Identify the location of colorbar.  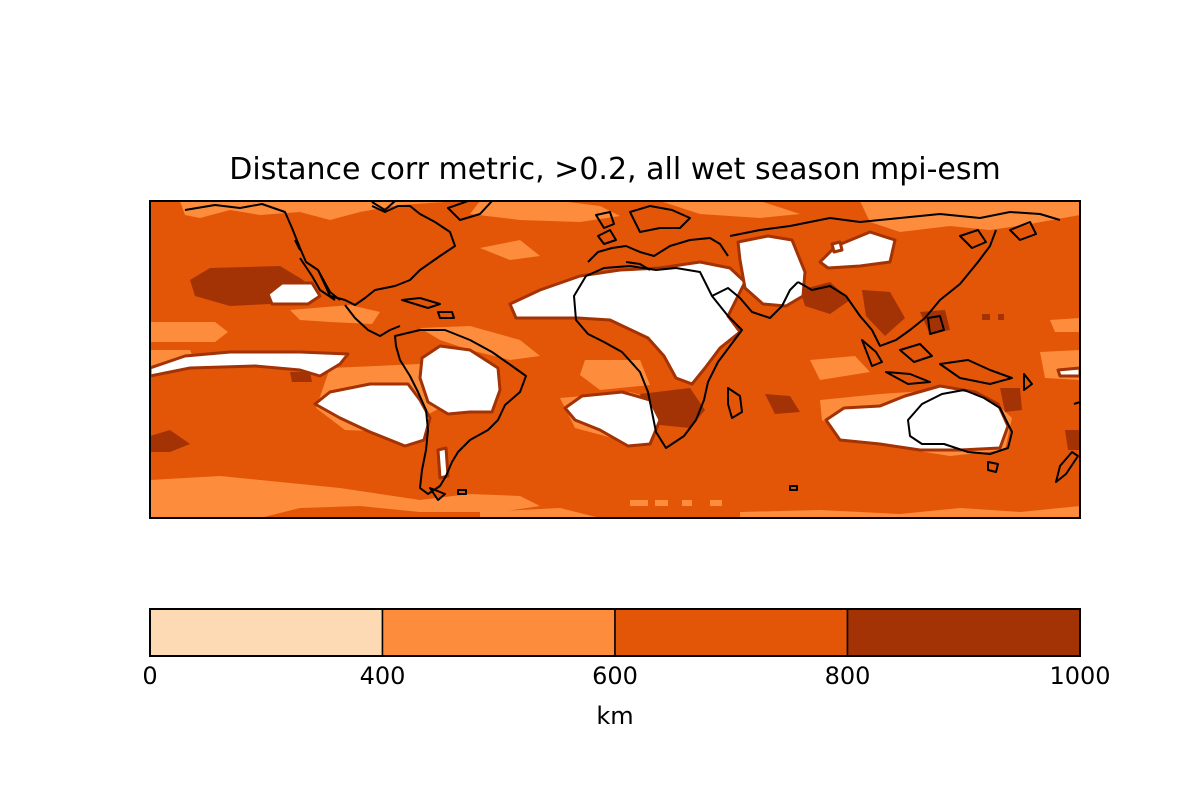
(615, 632).